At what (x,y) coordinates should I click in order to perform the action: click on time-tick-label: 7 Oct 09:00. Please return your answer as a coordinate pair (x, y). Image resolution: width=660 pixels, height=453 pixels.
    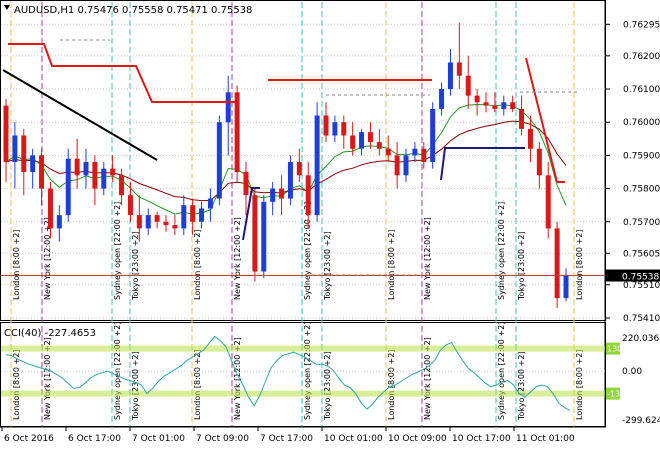
    Looking at the image, I should click on (222, 439).